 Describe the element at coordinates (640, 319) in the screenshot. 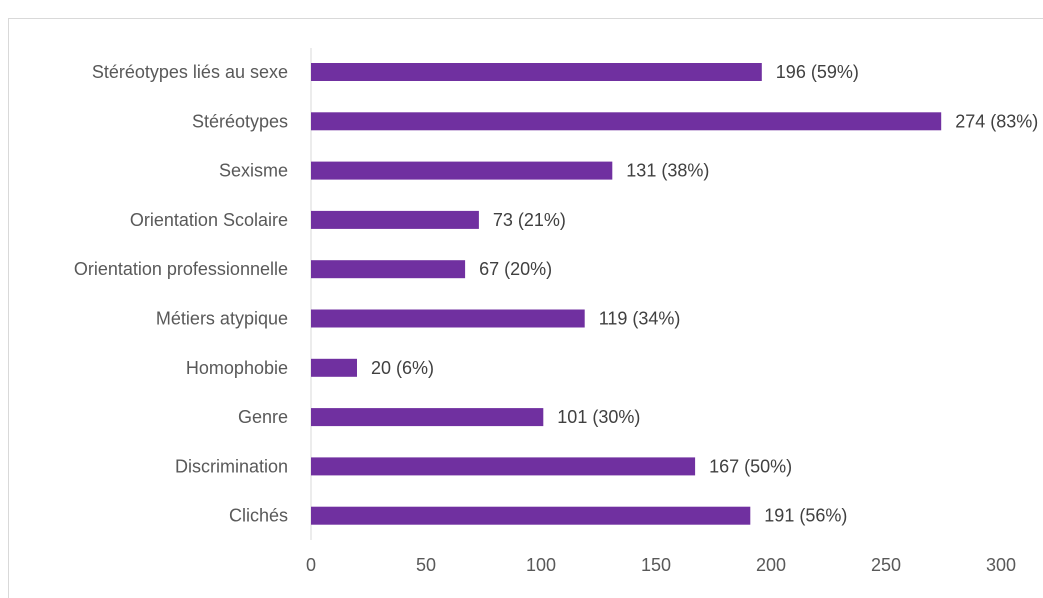

I see `data-label-metiers-atypique: 119 (34%)` at that location.